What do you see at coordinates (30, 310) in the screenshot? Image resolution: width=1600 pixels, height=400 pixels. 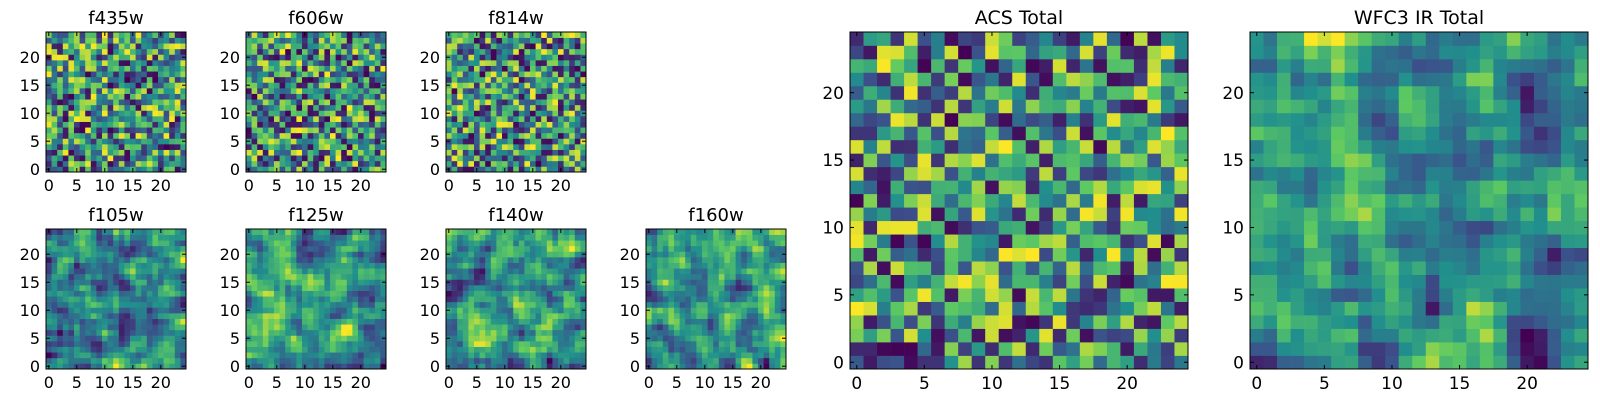 I see `y-tick-label: 10` at bounding box center [30, 310].